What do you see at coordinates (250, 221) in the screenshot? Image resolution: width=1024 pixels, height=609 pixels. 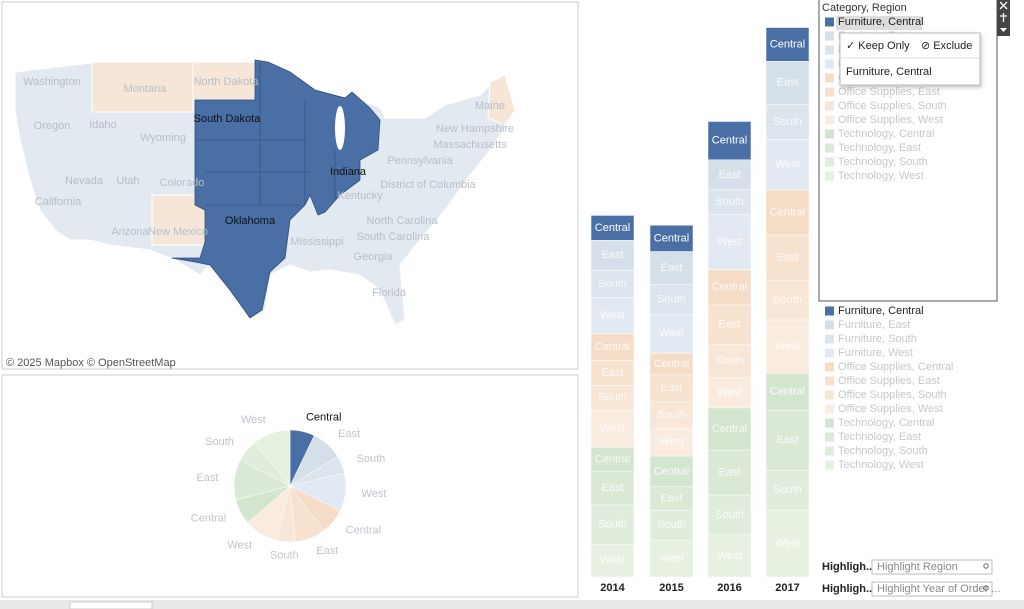 I see `state-label: Oklahoma` at bounding box center [250, 221].